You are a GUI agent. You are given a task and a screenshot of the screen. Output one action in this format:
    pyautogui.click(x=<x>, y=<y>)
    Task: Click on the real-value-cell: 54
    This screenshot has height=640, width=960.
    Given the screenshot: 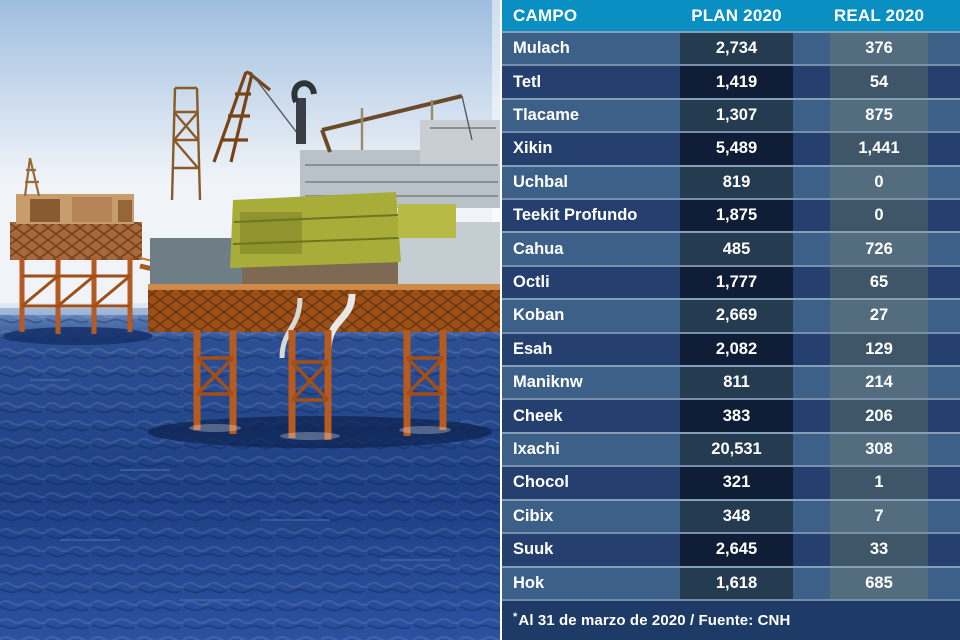 What is the action you would take?
    pyautogui.click(x=879, y=82)
    